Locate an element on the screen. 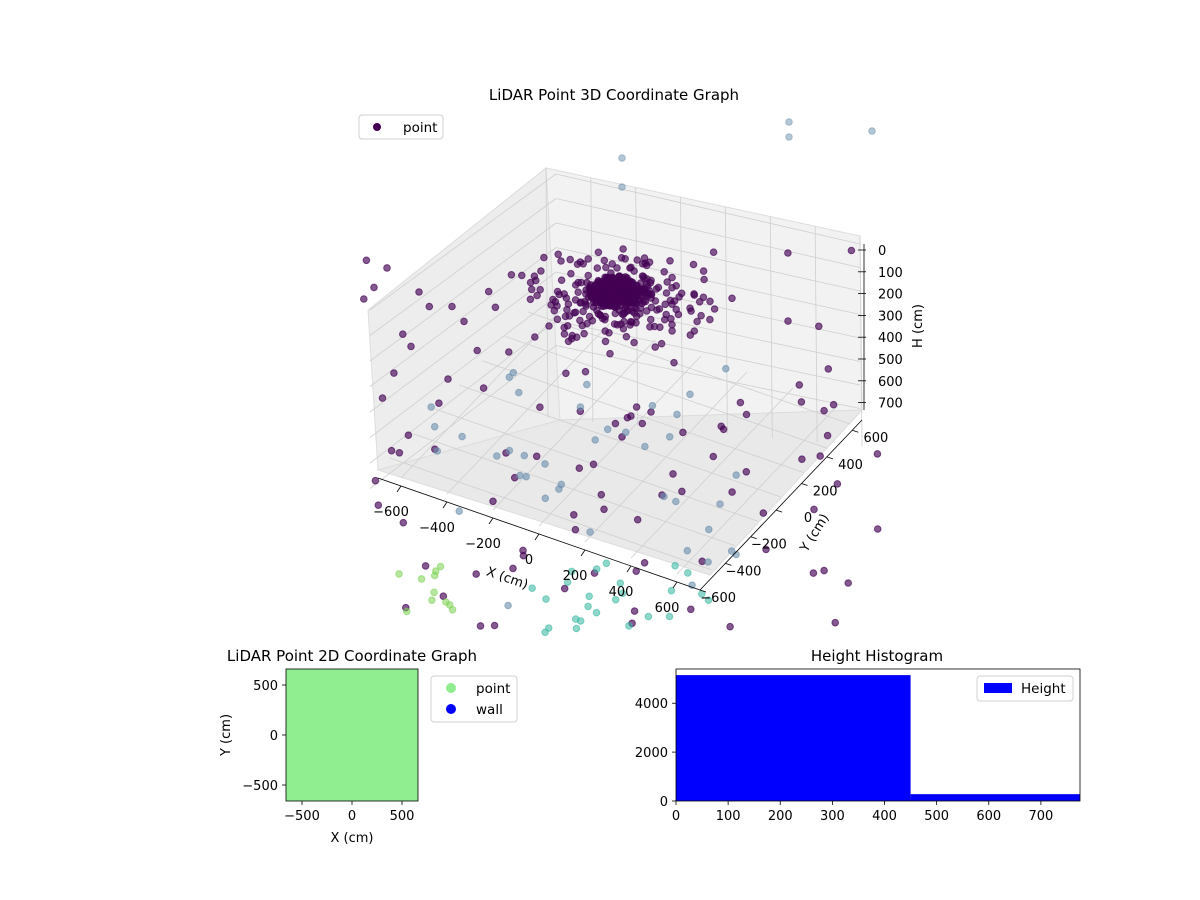 Image resolution: width=1200 pixels, height=900 pixels. histogram-legend: Height is located at coordinates (1025, 688).